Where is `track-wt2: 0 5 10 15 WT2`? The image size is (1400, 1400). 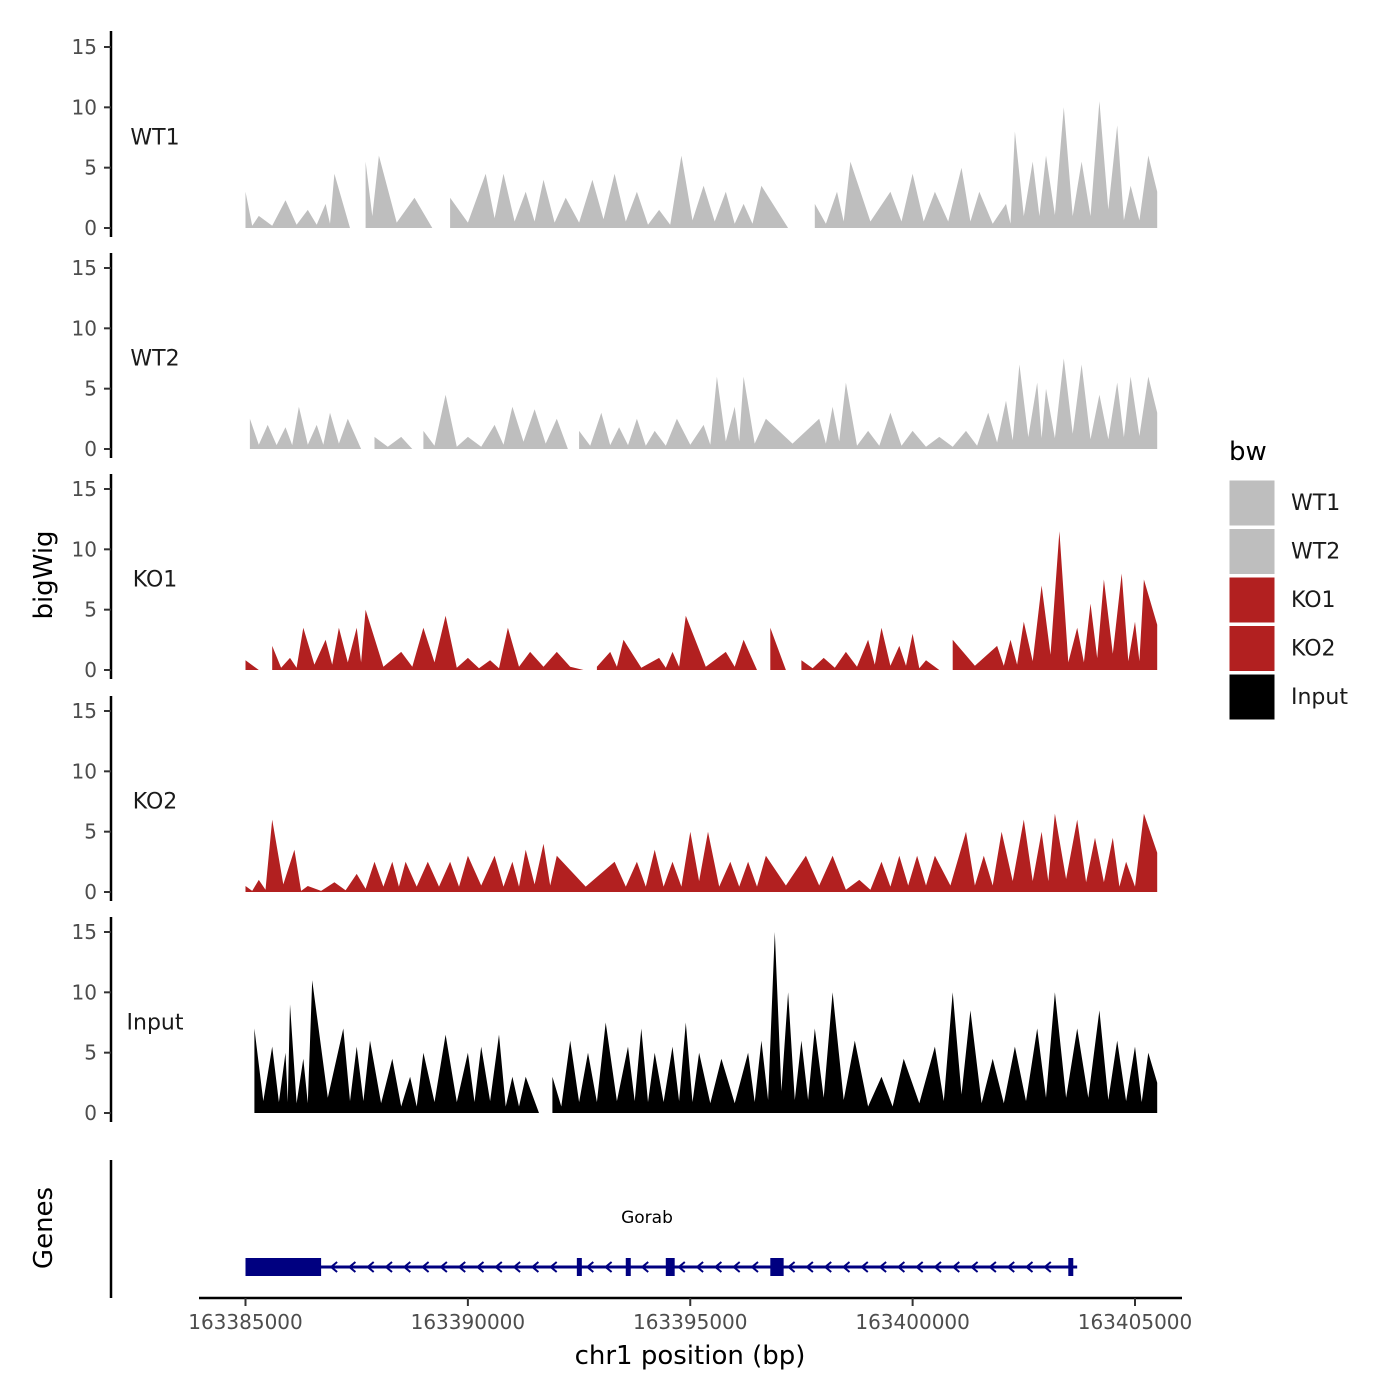
track-wt2: 0 5 10 15 WT2 is located at coordinates (615, 357).